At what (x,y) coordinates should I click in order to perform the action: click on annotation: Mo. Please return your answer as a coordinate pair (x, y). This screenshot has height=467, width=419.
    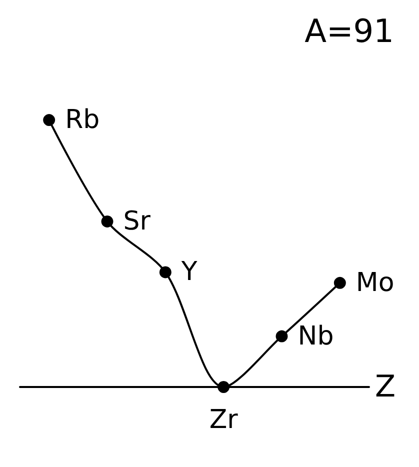
    Looking at the image, I should click on (375, 283).